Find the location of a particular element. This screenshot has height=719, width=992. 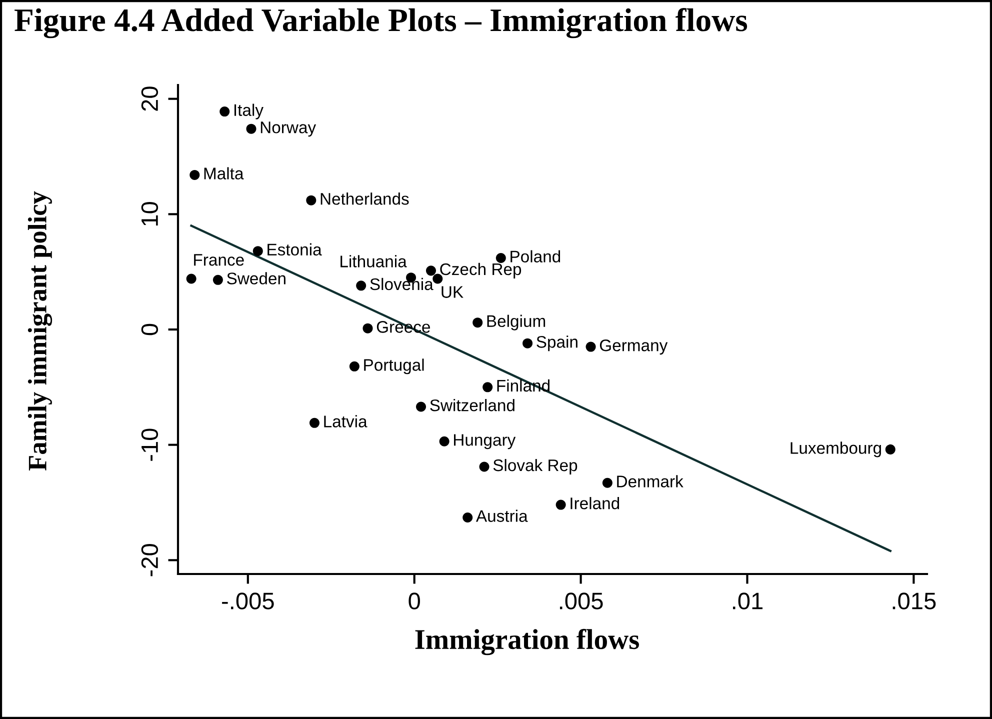

annotation: UK is located at coordinates (453, 292).